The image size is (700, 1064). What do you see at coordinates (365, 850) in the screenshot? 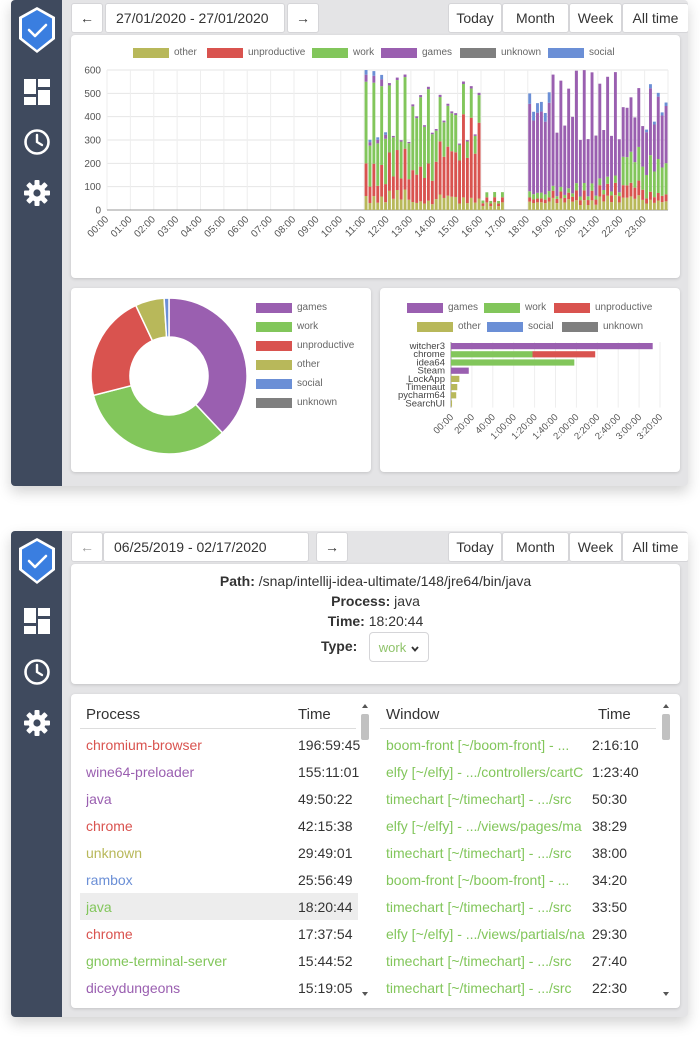
I see `process-scrollbar` at bounding box center [365, 850].